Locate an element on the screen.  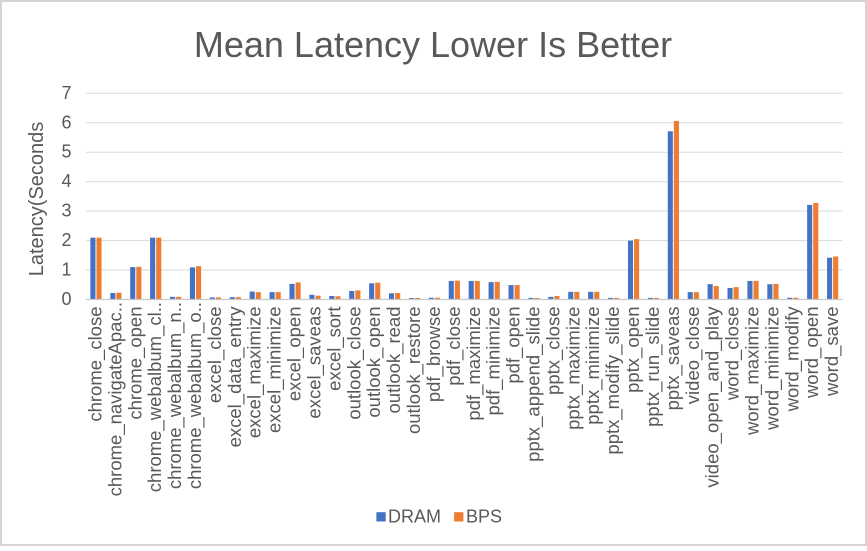
svg-text: word_minimize is located at coordinates (772, 369).